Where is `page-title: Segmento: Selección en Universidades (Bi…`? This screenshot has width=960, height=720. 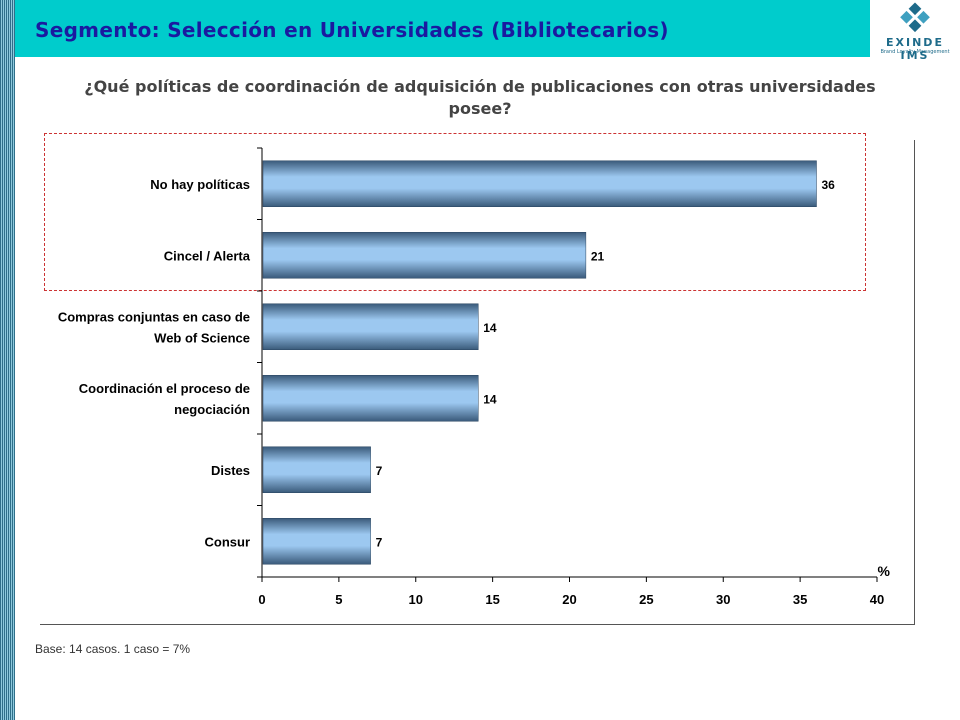 page-title: Segmento: Selección en Universidades (Bi… is located at coordinates (352, 30).